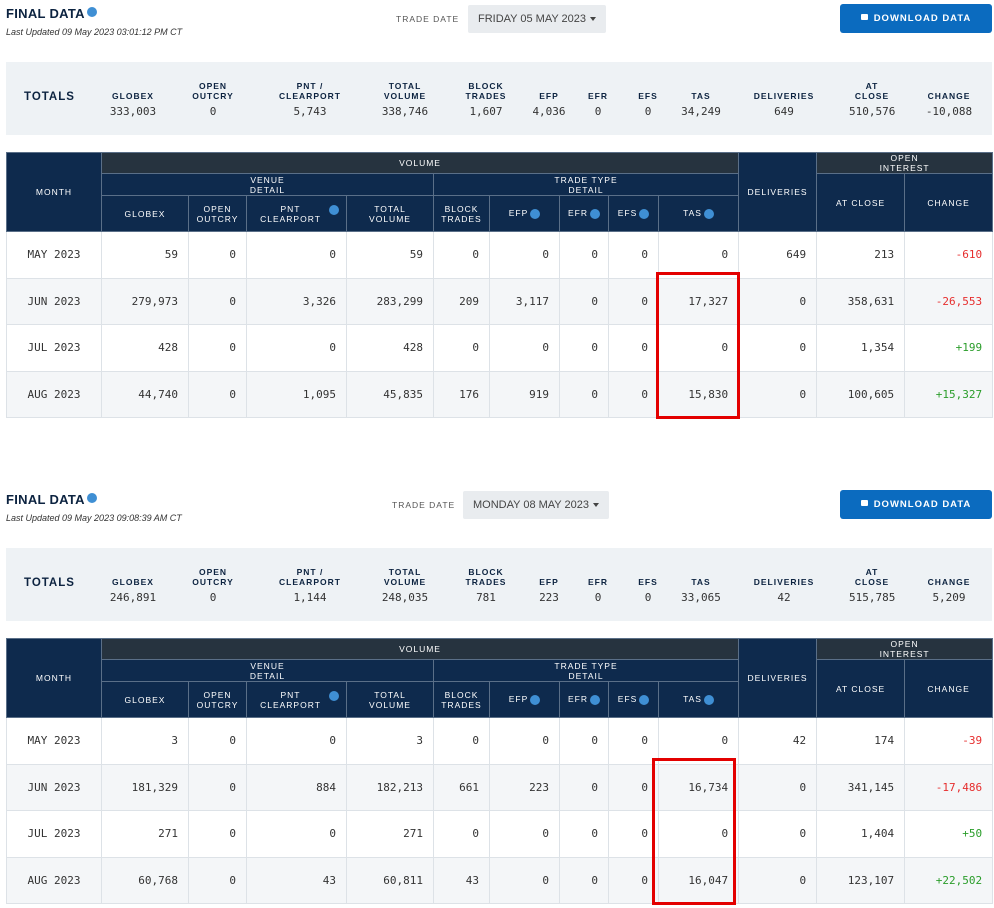  I want to click on cell: +50, so click(949, 834).